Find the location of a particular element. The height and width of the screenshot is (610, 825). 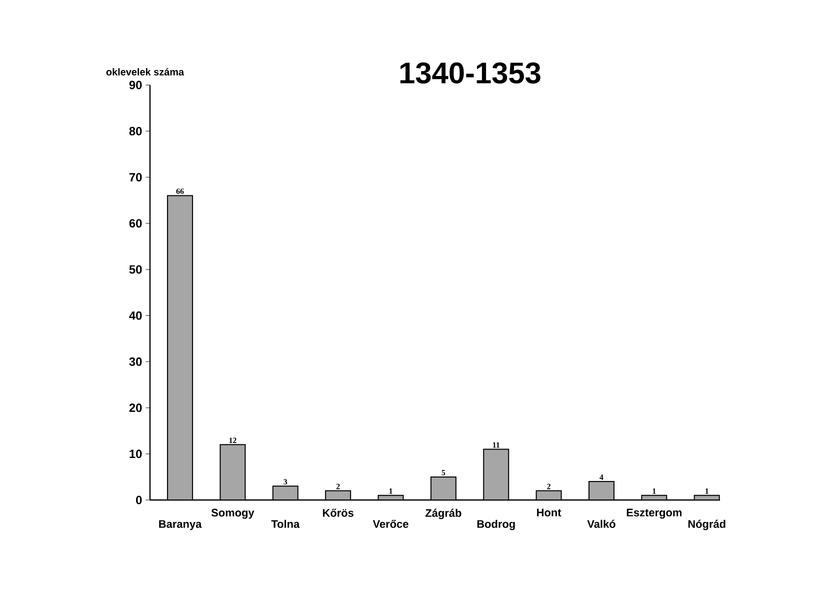

y-tick-label: 80 is located at coordinates (135, 131).